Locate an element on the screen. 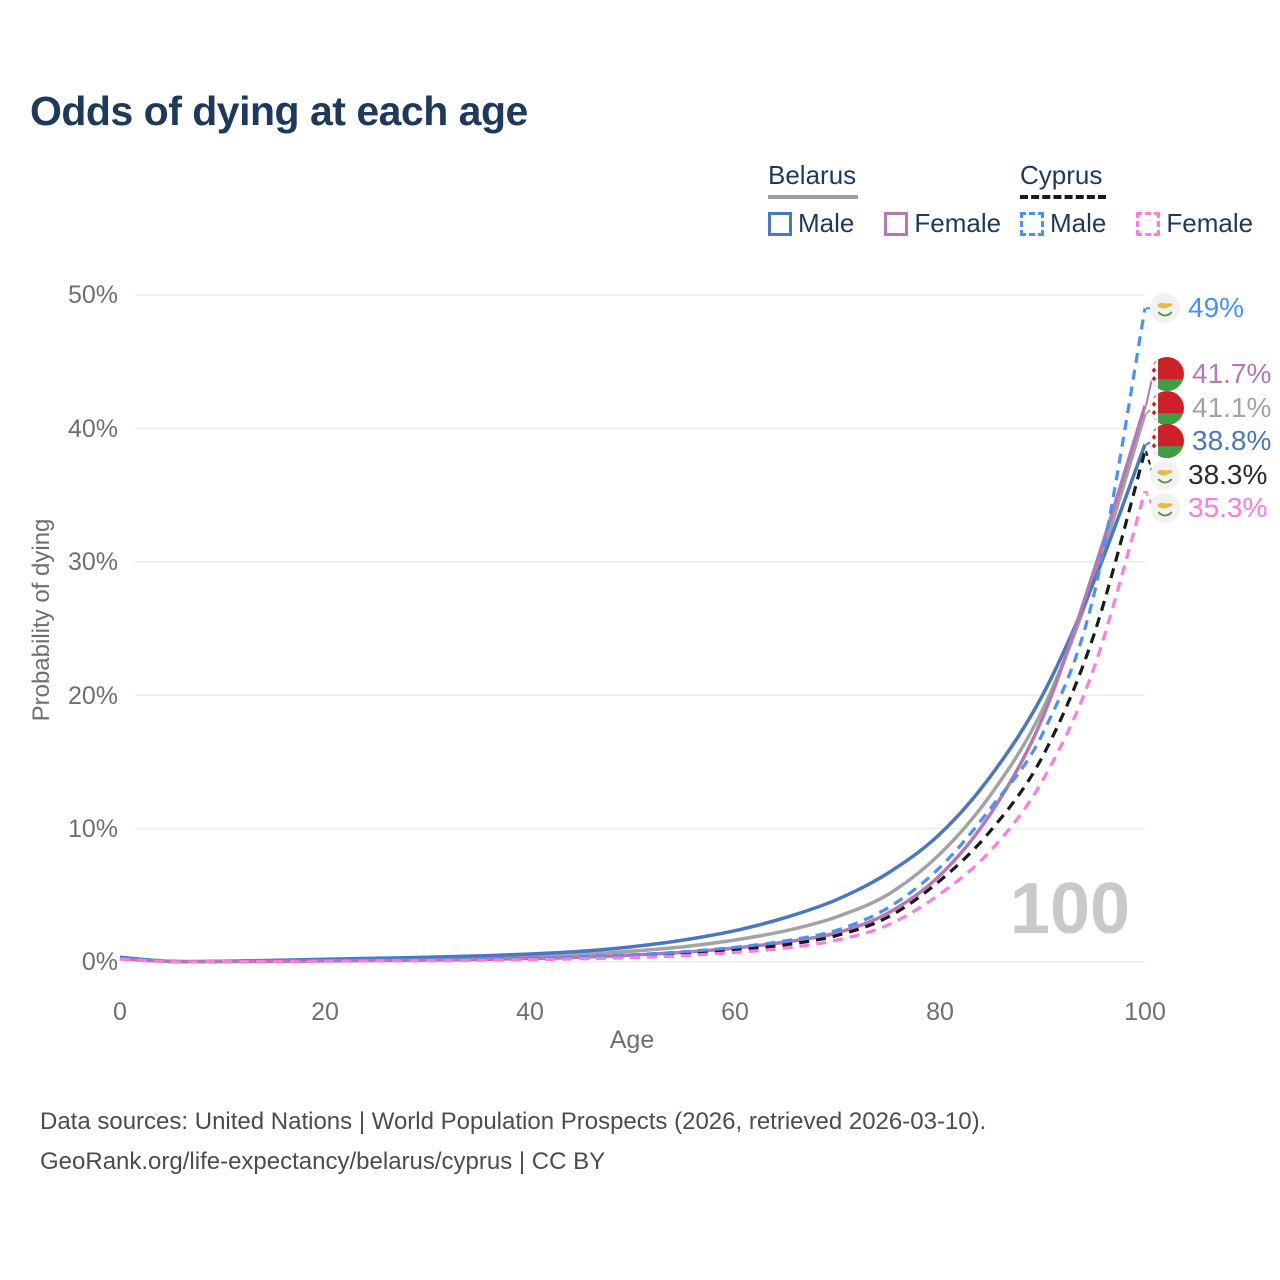 The width and height of the screenshot is (1280, 1280). end-value: 38.8% is located at coordinates (1232, 441).